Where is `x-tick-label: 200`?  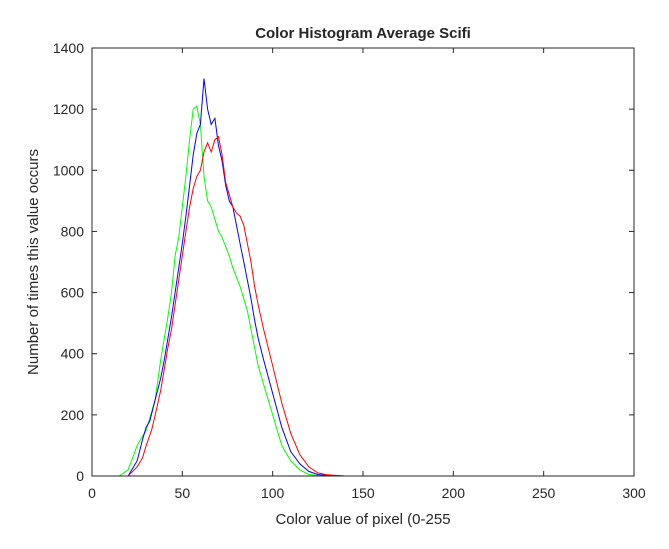
x-tick-label: 200 is located at coordinates (454, 493).